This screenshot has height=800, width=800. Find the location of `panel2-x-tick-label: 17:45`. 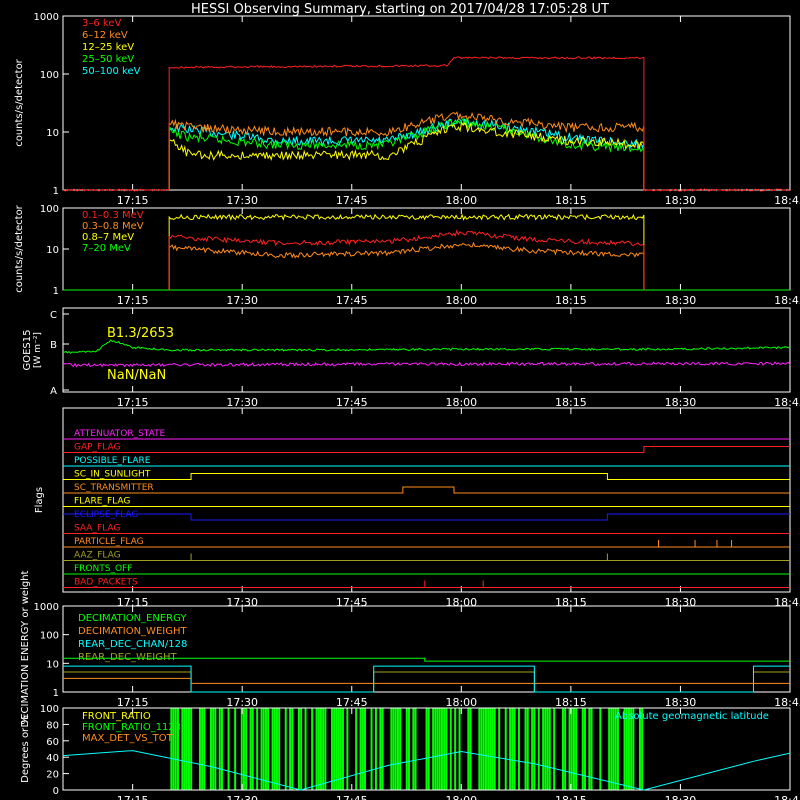

panel2-x-tick-label: 17:45 is located at coordinates (352, 300).